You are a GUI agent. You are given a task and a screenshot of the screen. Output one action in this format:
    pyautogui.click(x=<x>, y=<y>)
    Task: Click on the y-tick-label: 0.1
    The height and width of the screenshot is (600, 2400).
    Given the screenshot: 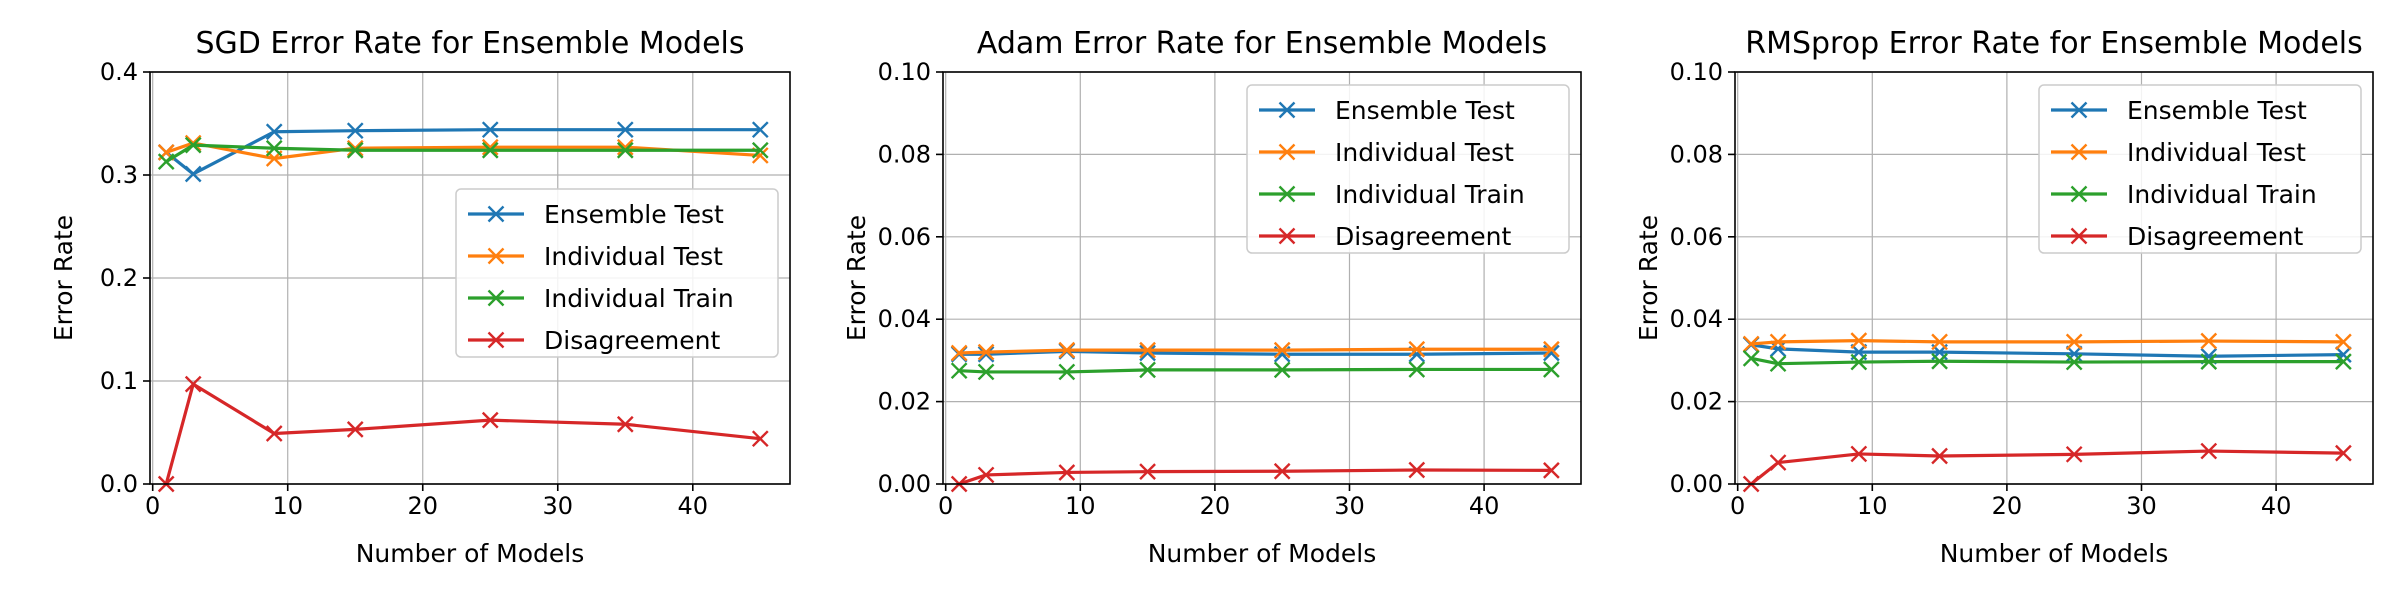 What is the action you would take?
    pyautogui.click(x=119, y=381)
    